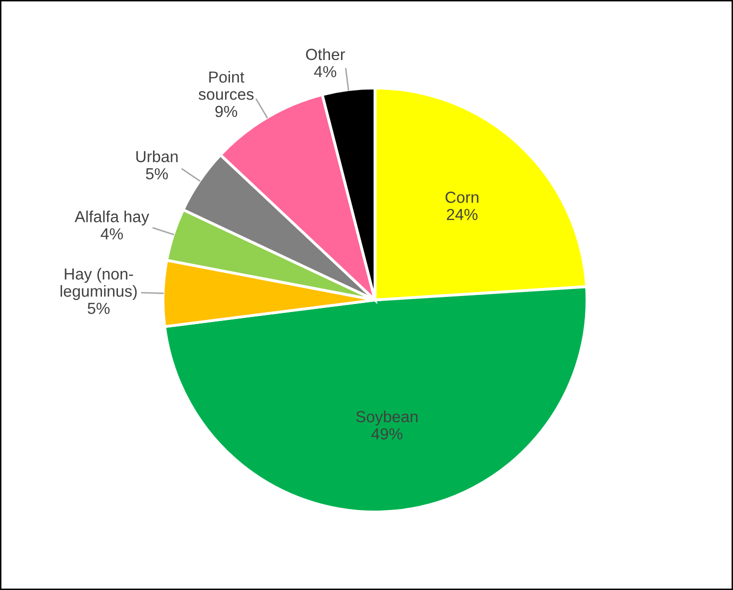  I want to click on slice-label: Soybean, so click(387, 418).